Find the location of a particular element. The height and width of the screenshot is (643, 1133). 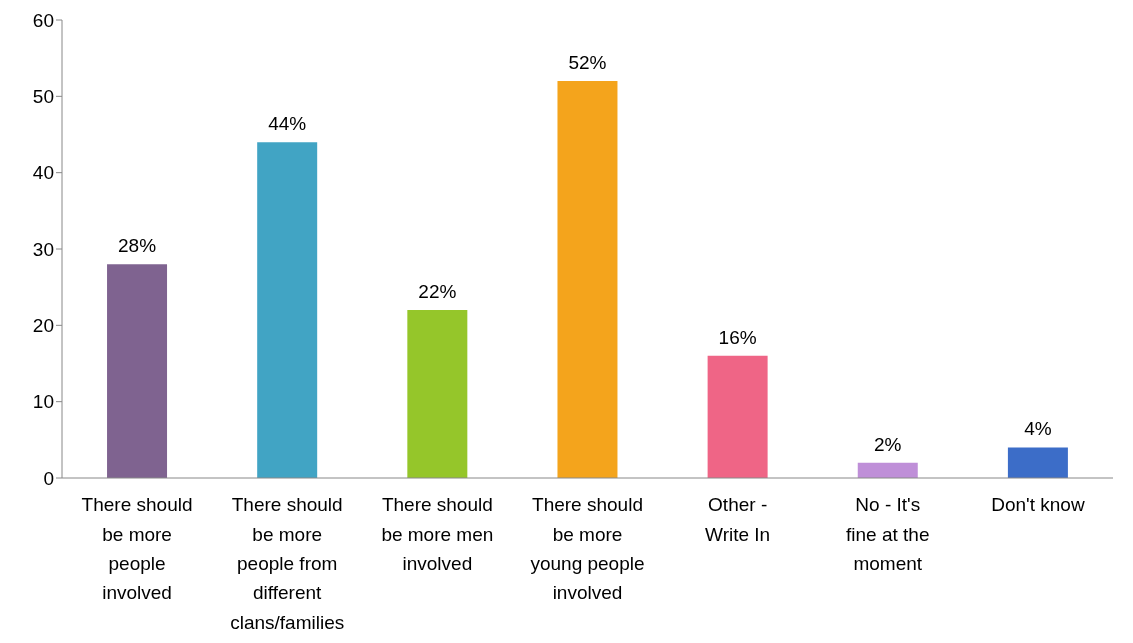

y-tick-label: 0 is located at coordinates (48, 478).